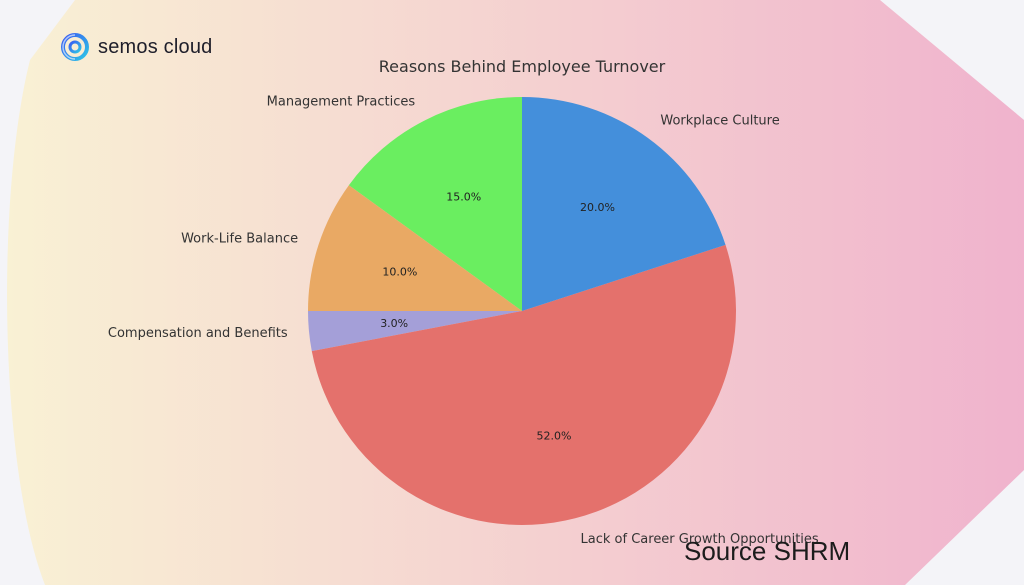 The image size is (1024, 585). I want to click on pie-slice-work-life-balance, so click(415, 248).